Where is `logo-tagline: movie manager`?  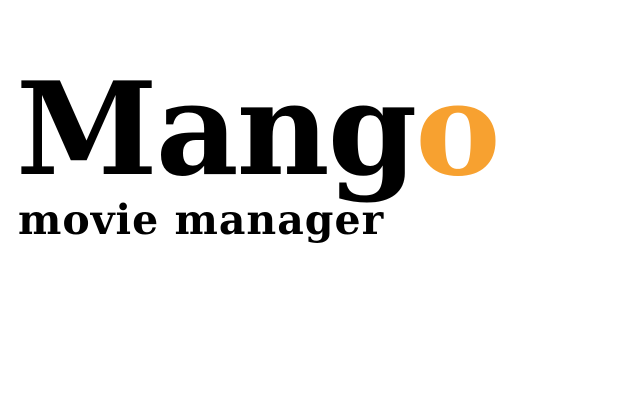 logo-tagline: movie manager is located at coordinates (201, 220).